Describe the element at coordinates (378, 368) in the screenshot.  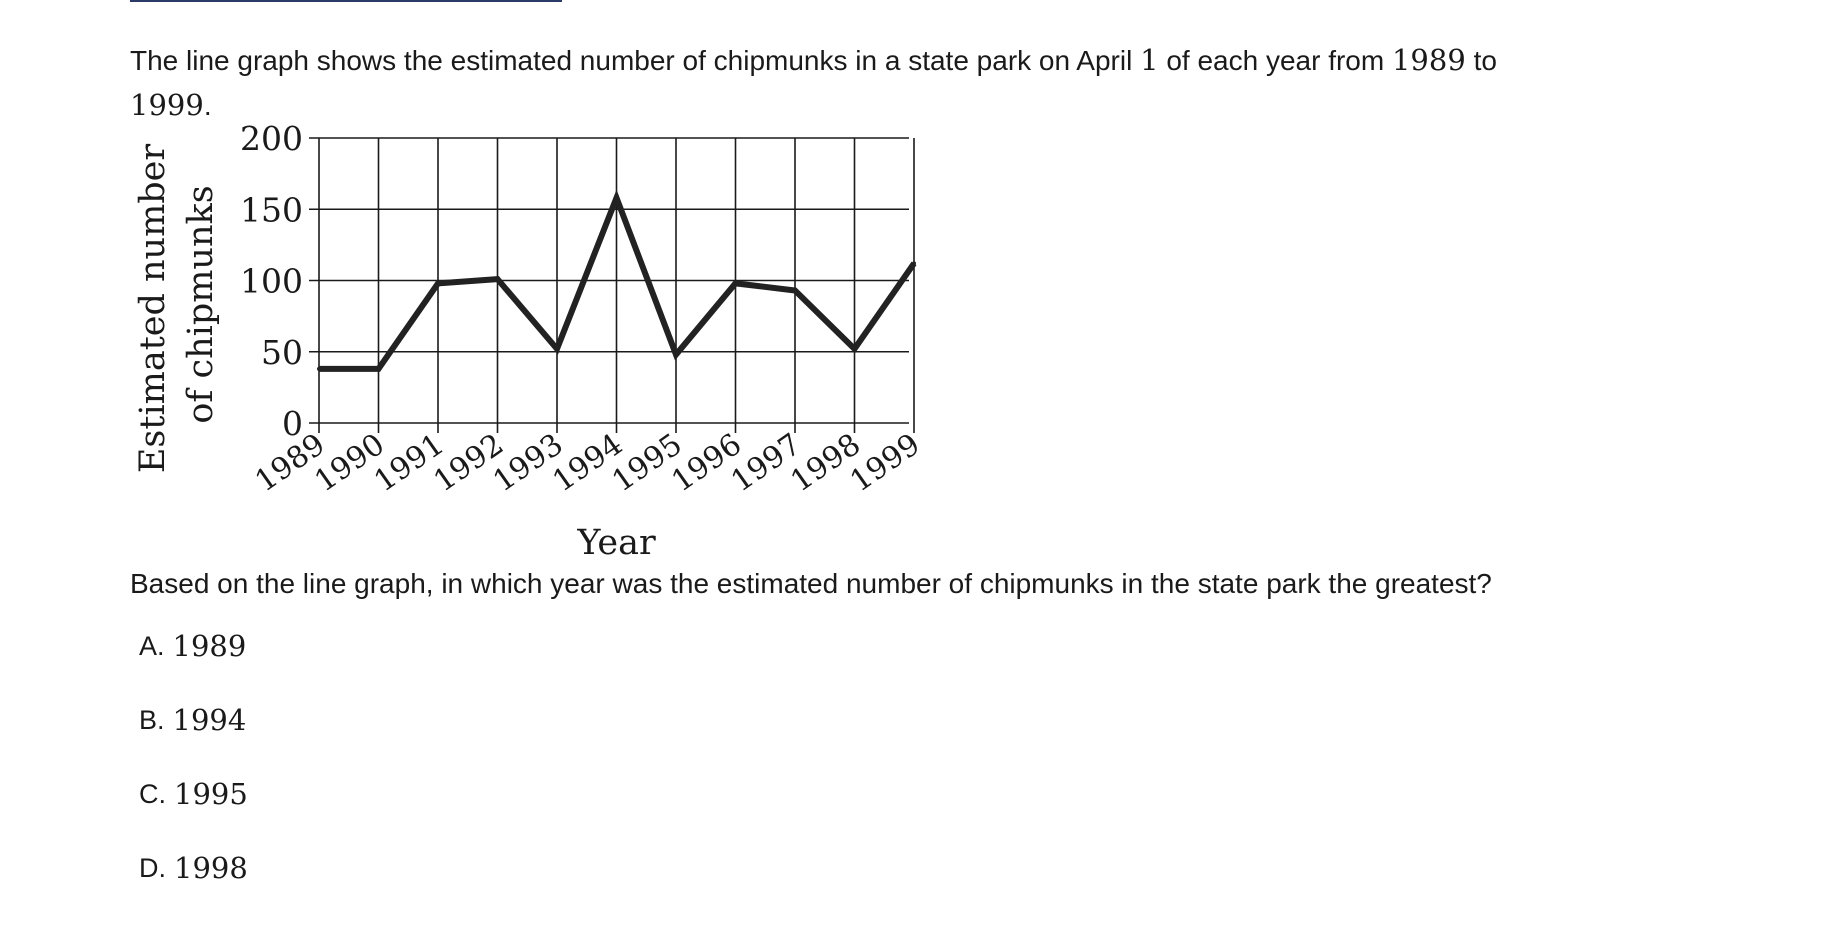
I see `data-point-1990` at that location.